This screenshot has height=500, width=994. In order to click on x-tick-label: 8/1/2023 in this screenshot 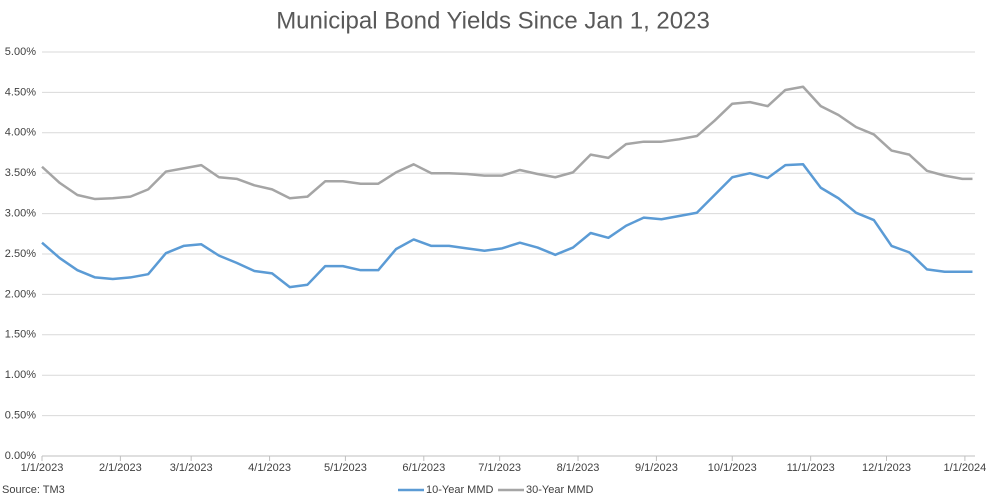, I will do `click(578, 468)`.